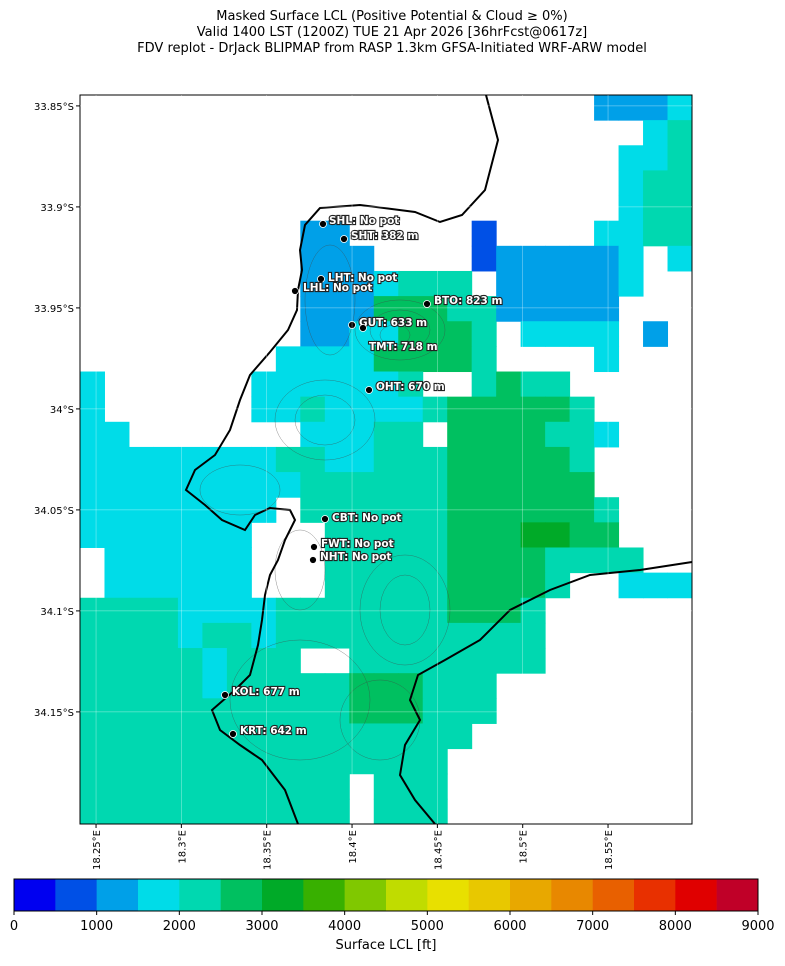  Describe the element at coordinates (179, 926) in the screenshot. I see `colorbar-tick-label: 2000` at that location.